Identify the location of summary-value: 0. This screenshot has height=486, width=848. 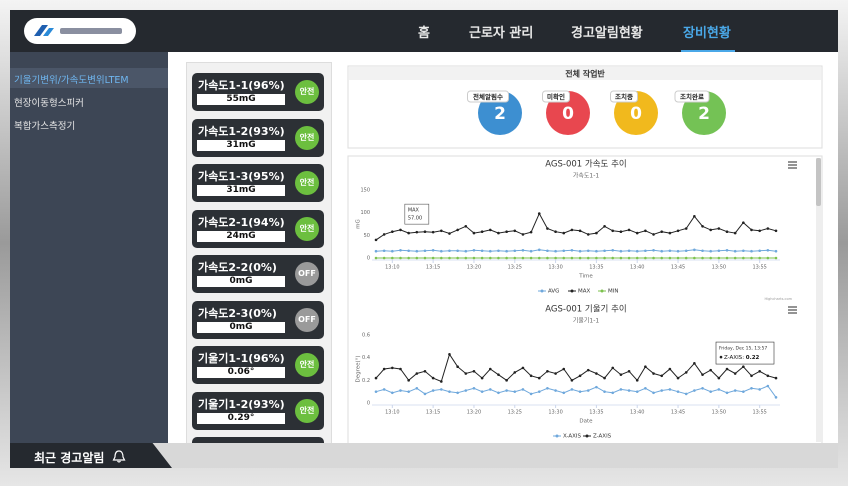
(636, 114).